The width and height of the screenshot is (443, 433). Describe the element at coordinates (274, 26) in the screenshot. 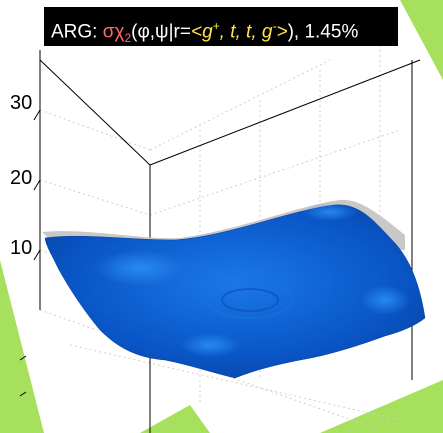

I see `title-g-minus-sup: -` at that location.